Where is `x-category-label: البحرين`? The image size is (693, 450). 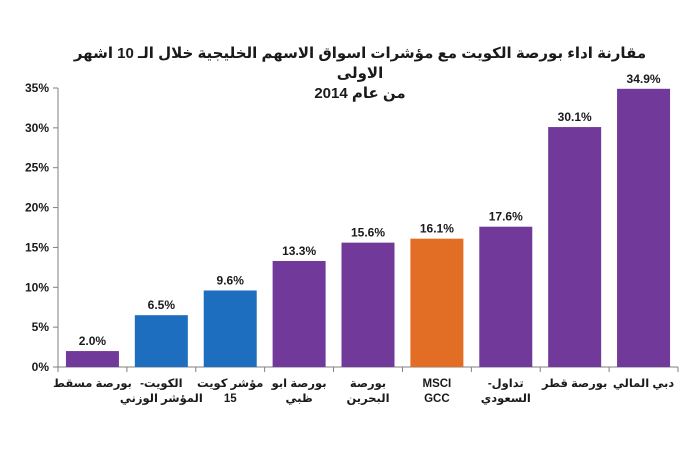
x-category-label: البحرين is located at coordinates (367, 399).